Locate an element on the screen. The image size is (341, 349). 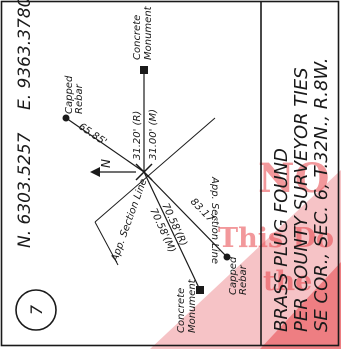
tie-to-upper-capped is located at coordinates (105, 145).